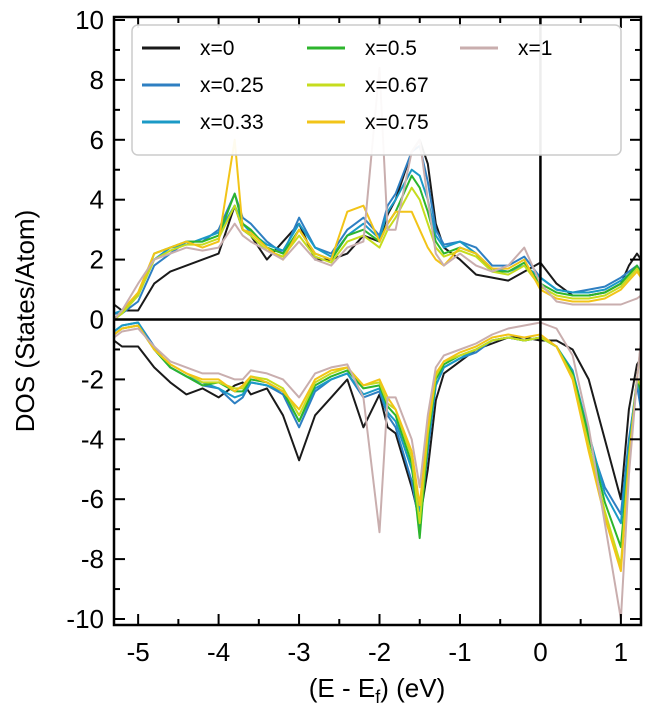 This screenshot has width=645, height=709. What do you see at coordinates (92, 559) in the screenshot?
I see `y-tick-label: -8` at bounding box center [92, 559].